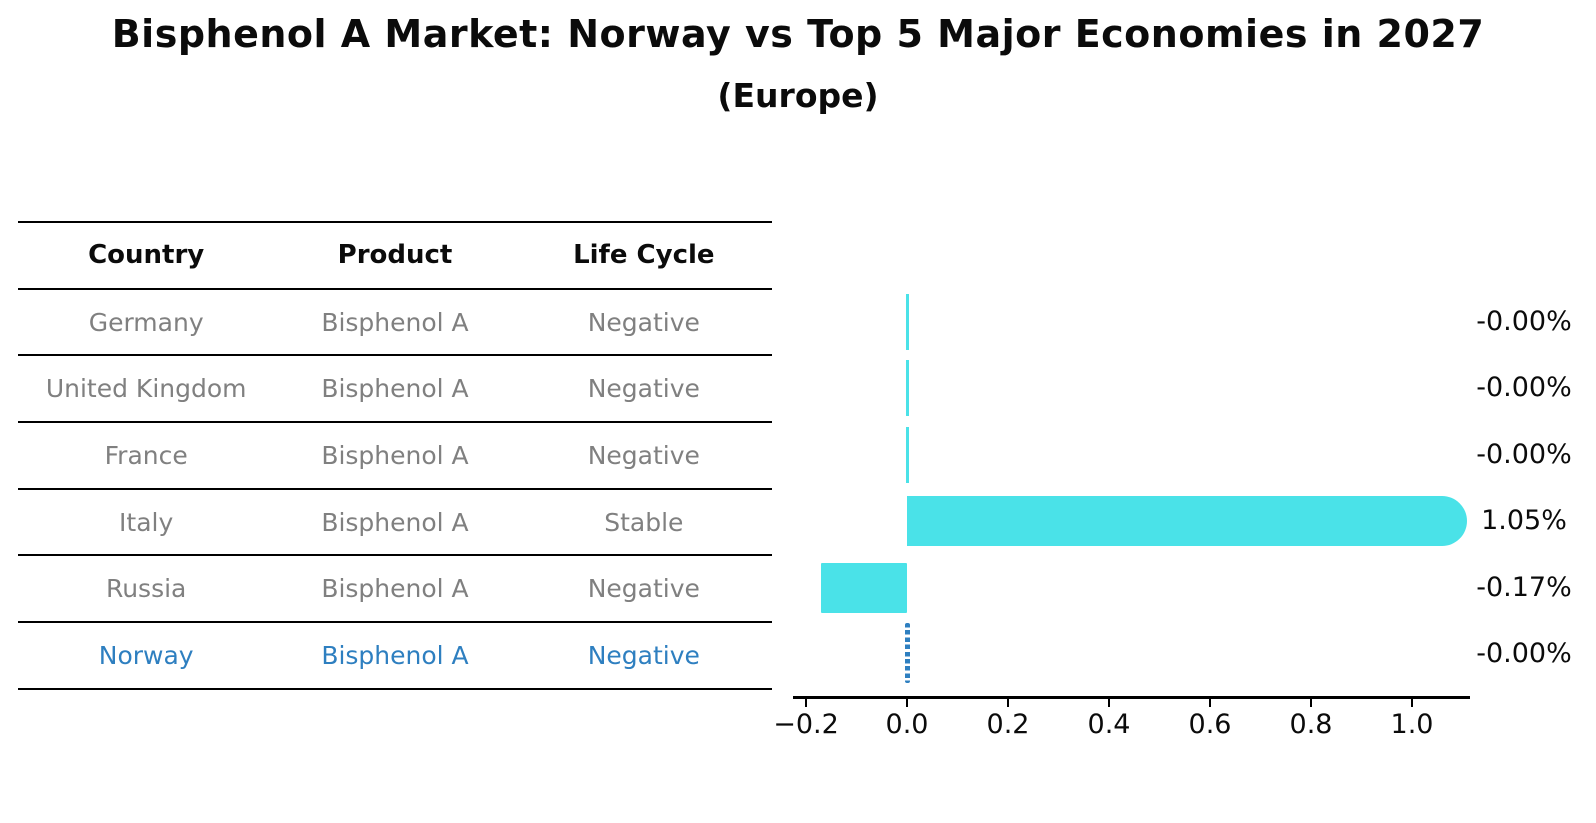 This screenshot has width=1596, height=823. What do you see at coordinates (907, 322) in the screenshot?
I see `bar-germany` at bounding box center [907, 322].